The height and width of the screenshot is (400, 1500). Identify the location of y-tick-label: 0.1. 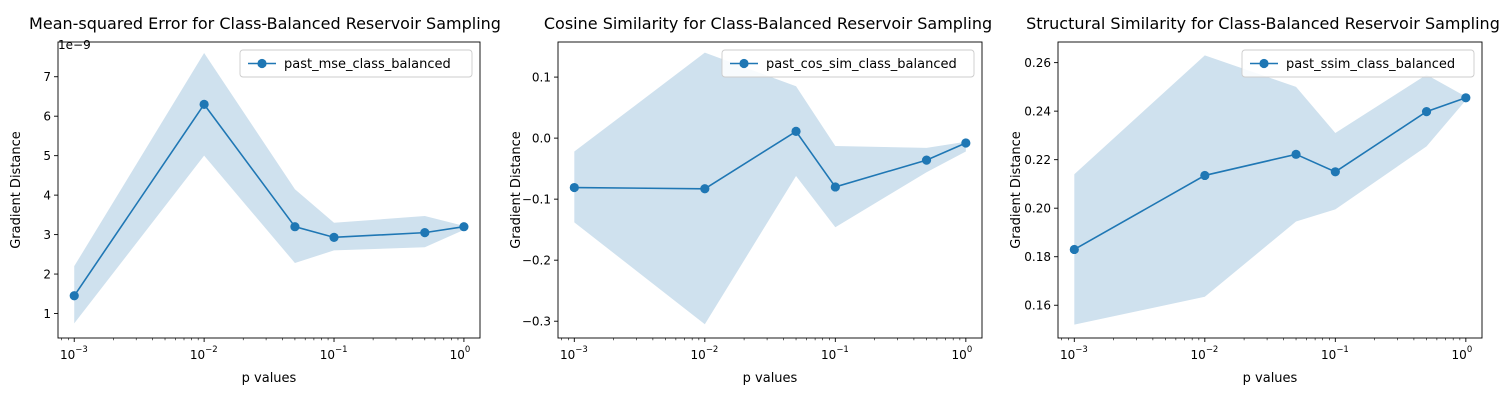
(541, 78).